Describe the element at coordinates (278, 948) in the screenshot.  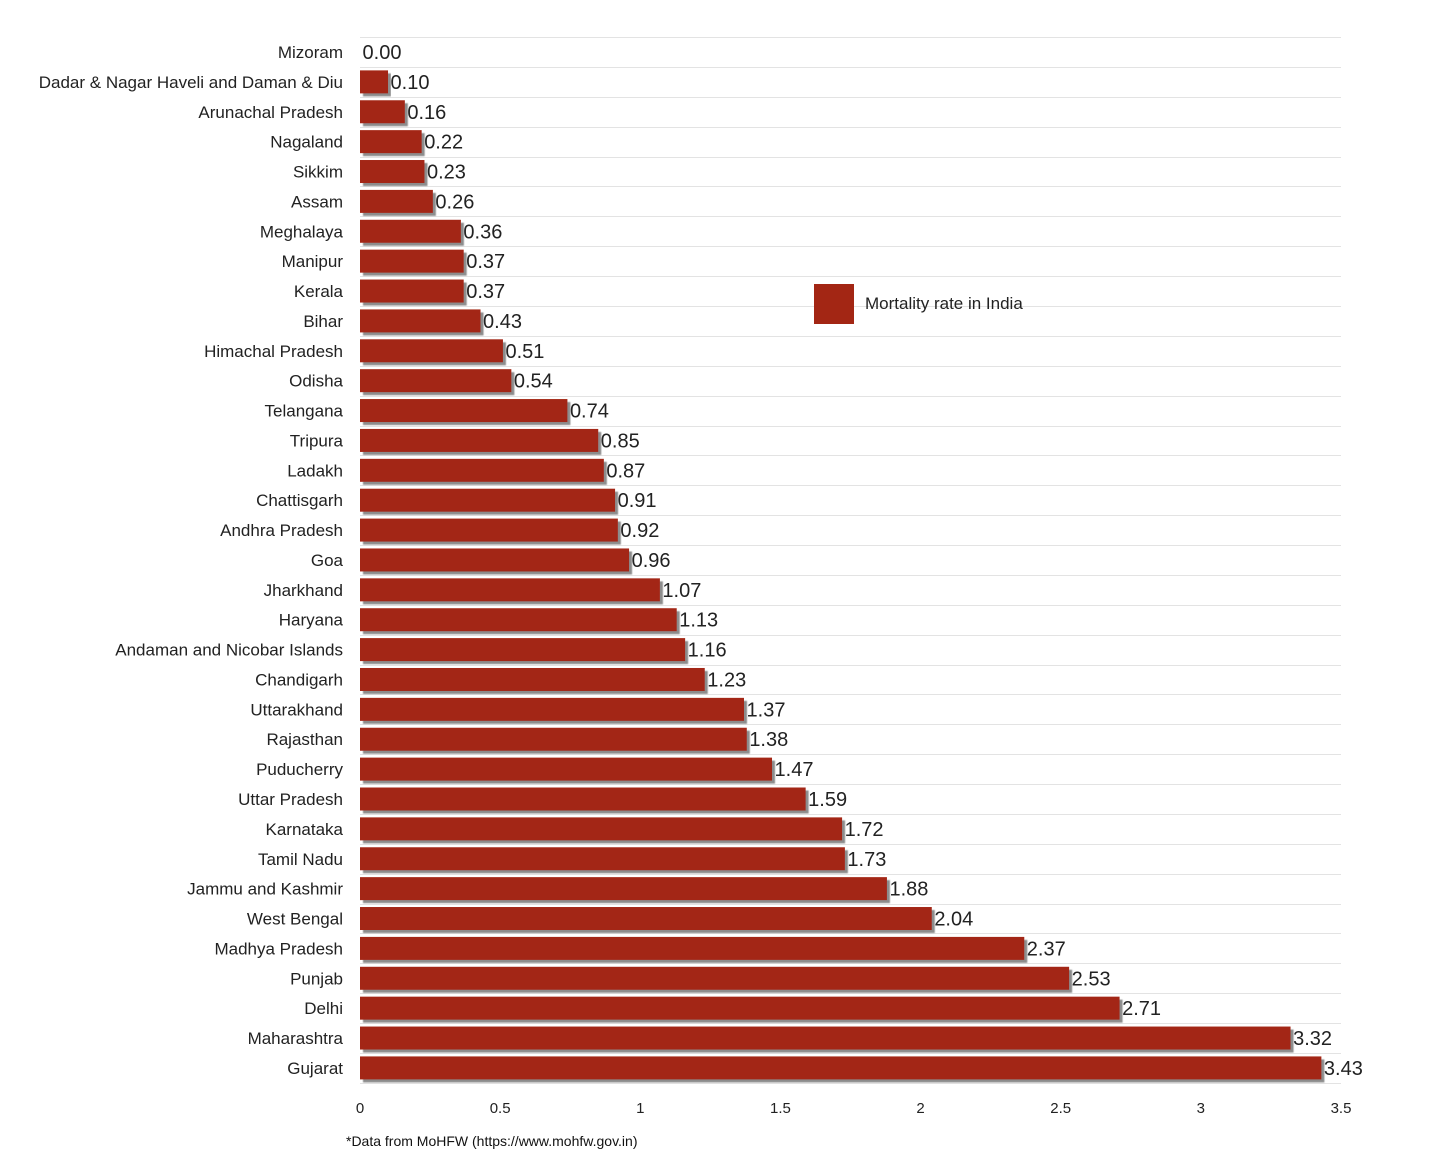
I see `category-label: Madhya Pradesh` at that location.